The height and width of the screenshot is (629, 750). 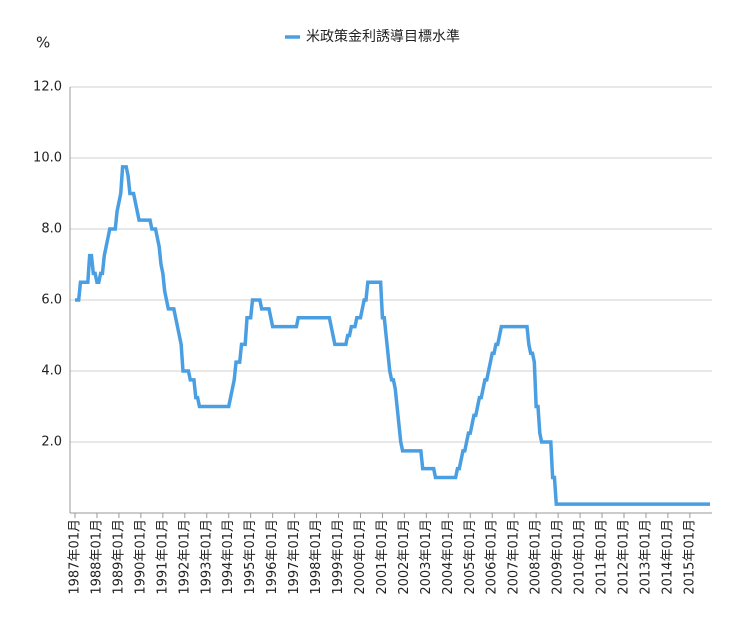 I want to click on y-tick-label: 12.0, so click(x=47, y=87).